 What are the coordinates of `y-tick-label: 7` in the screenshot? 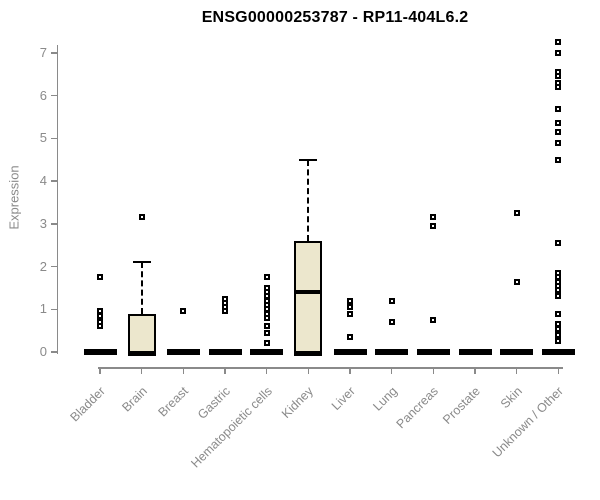 It's located at (43, 52).